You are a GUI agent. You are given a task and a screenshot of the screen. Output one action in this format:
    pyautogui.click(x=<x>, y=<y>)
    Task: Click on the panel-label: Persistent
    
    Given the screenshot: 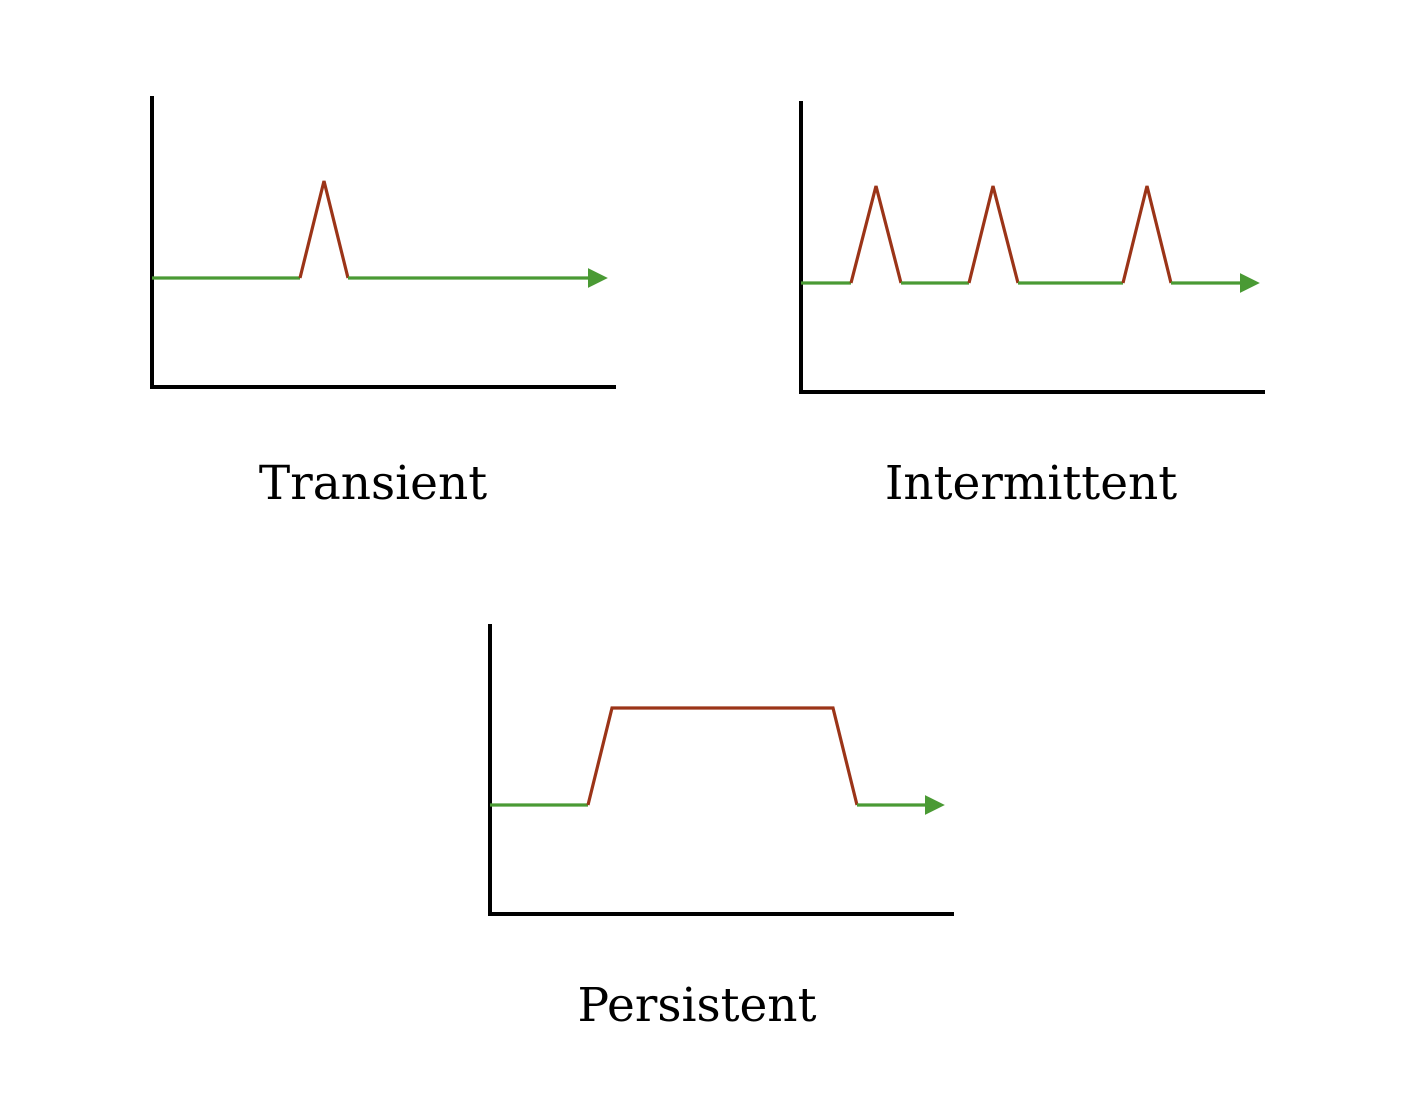 What is the action you would take?
    pyautogui.click(x=697, y=1005)
    